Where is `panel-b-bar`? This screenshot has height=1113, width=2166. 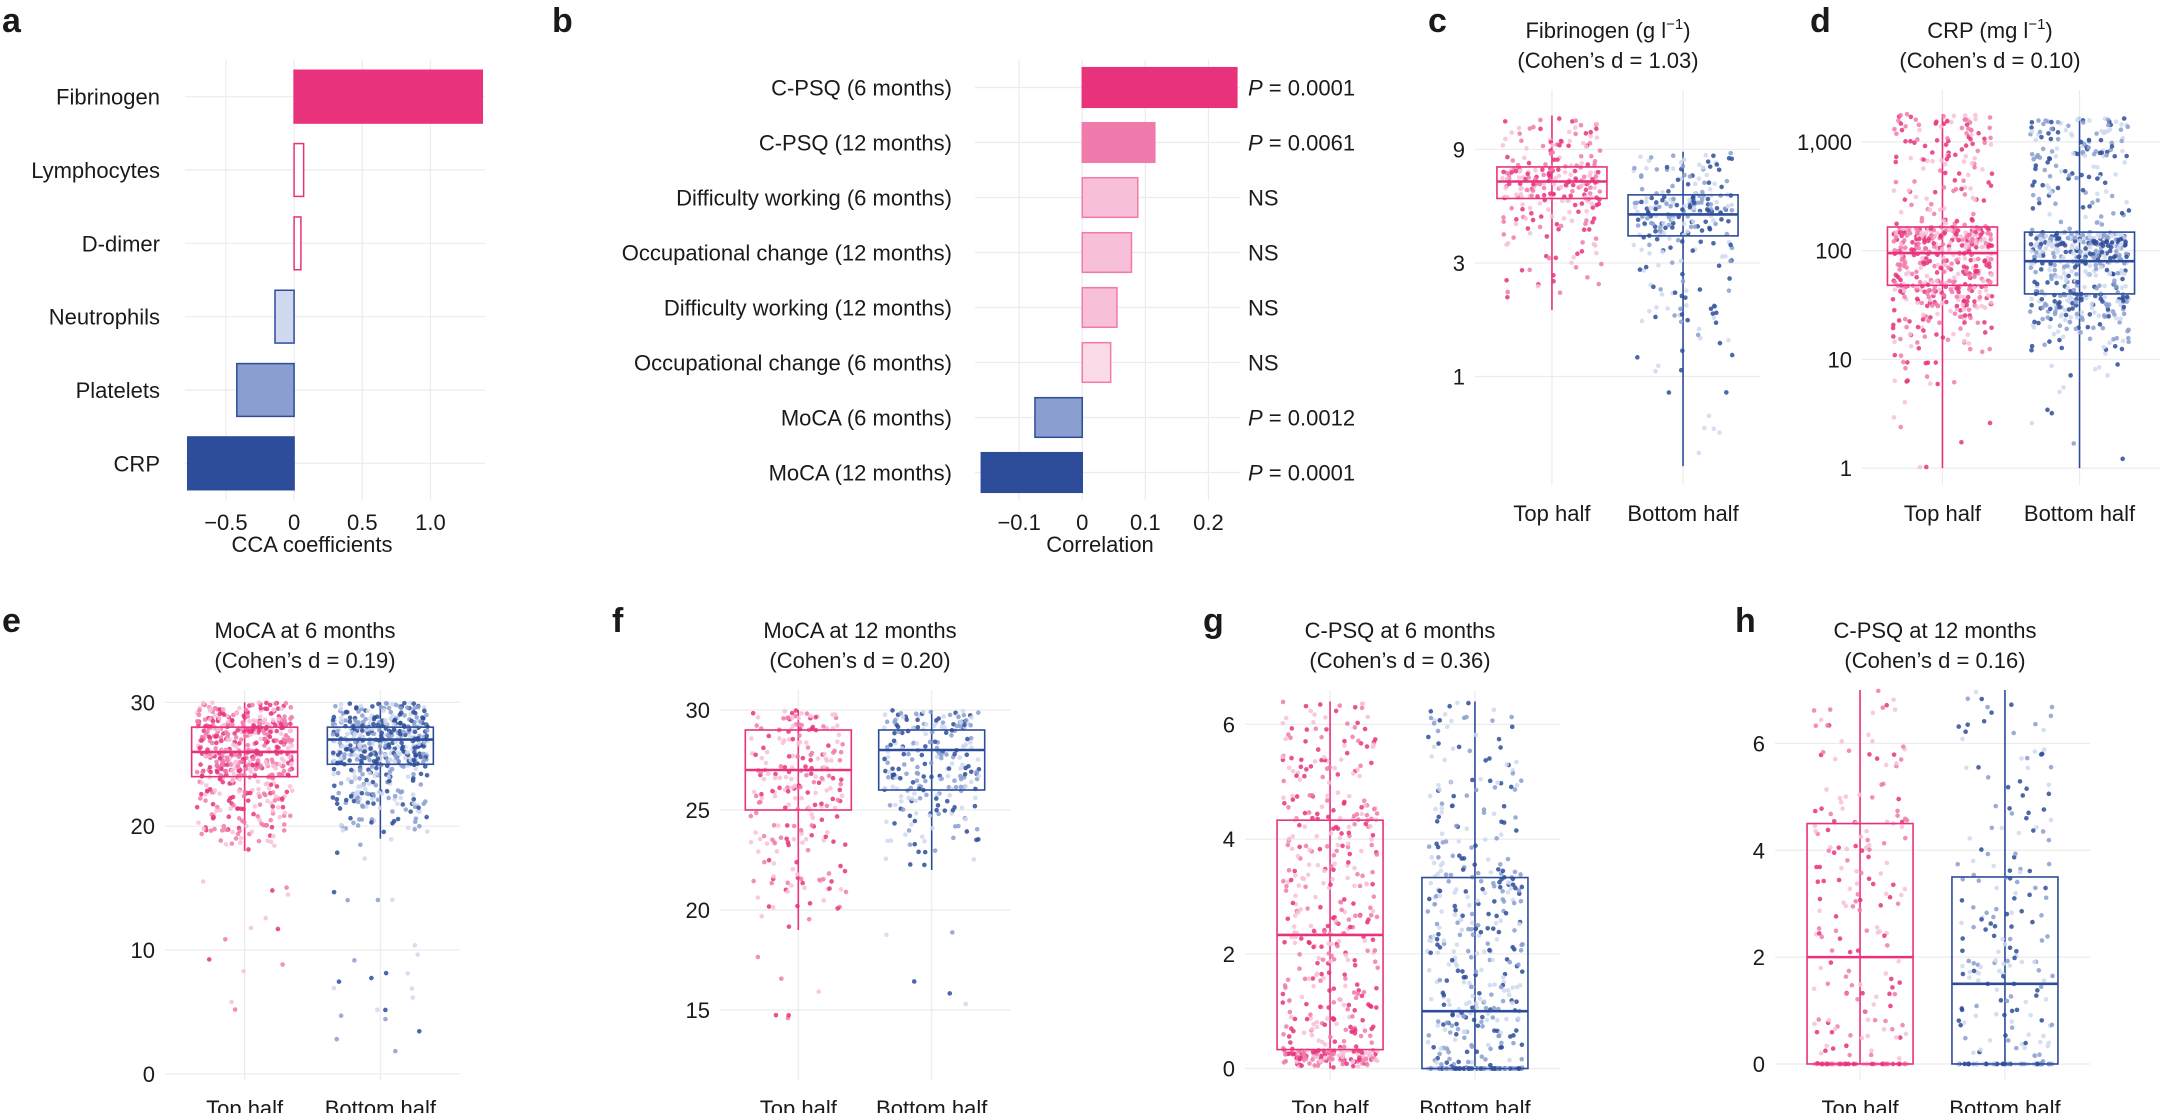 panel-b-bar is located at coordinates (1096, 362).